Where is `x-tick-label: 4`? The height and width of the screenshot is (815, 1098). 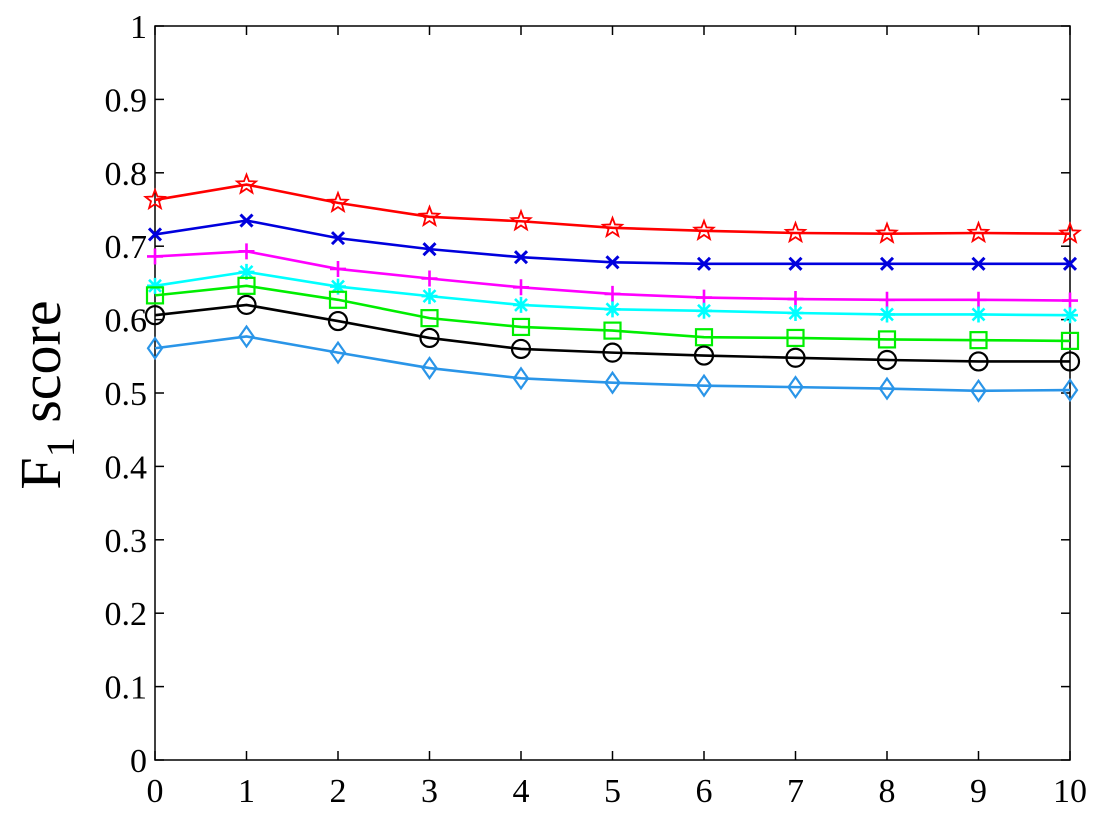 x-tick-label: 4 is located at coordinates (521, 791).